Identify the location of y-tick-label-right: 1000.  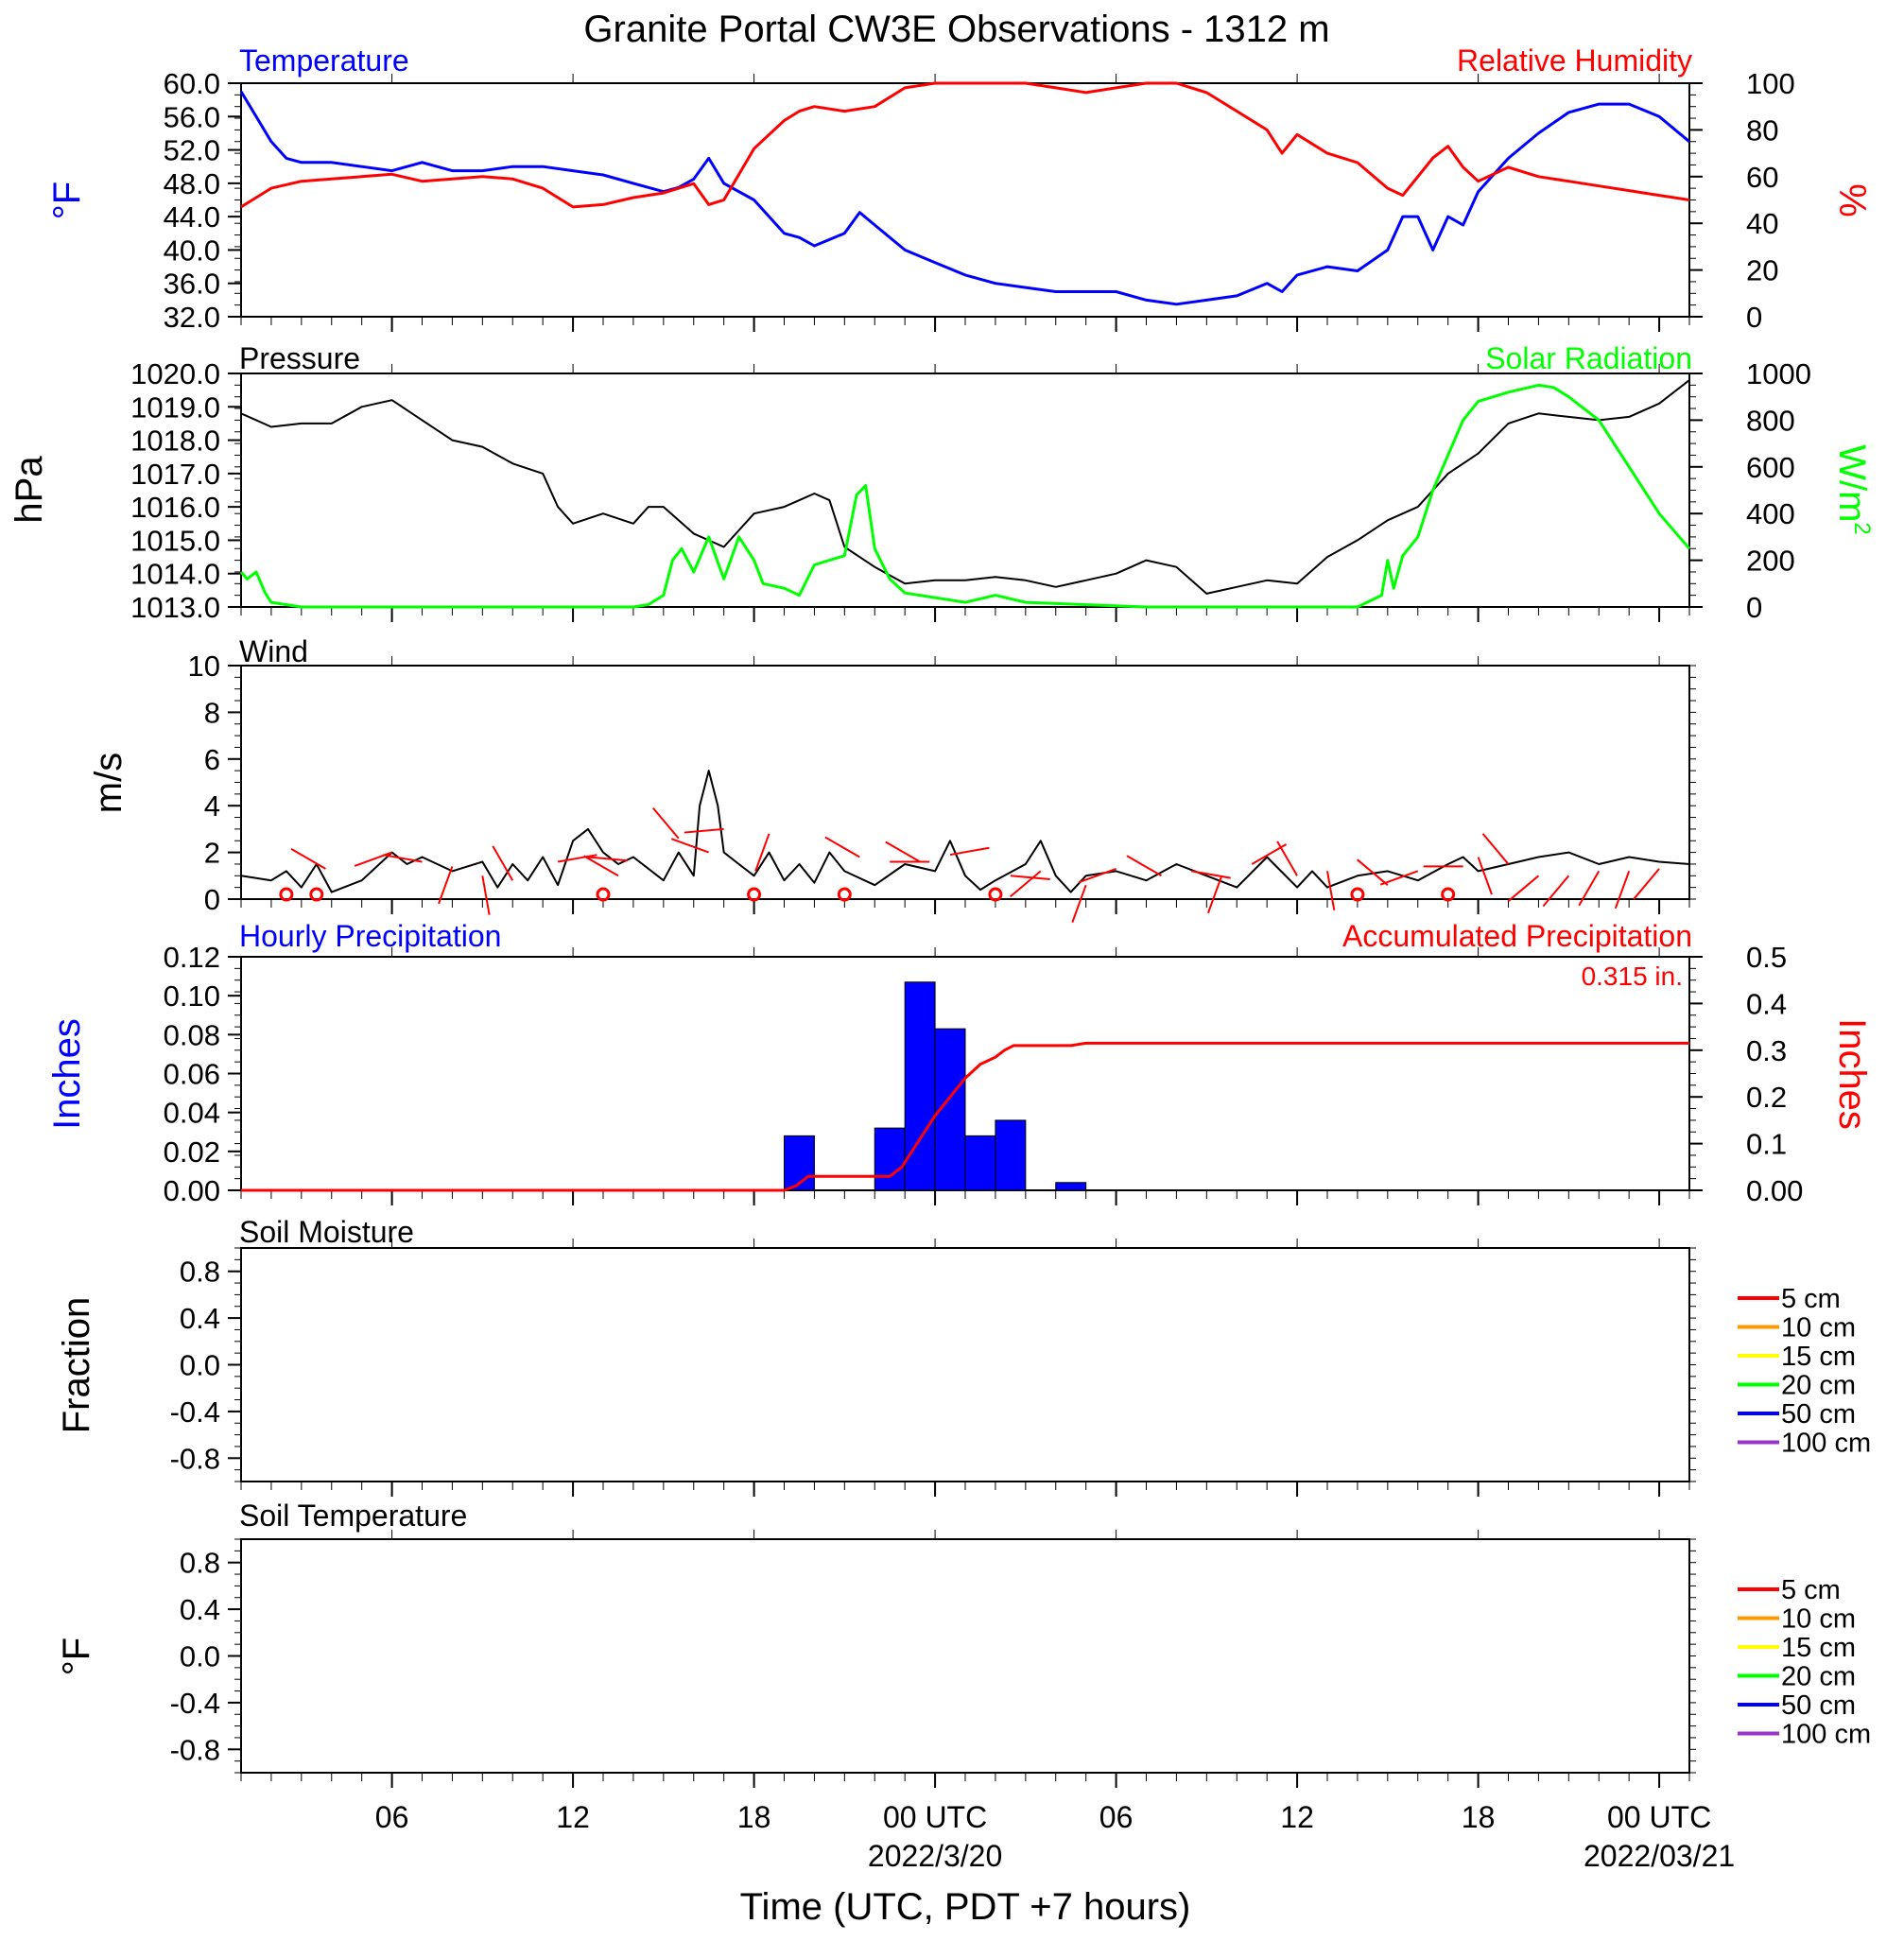
(1778, 374).